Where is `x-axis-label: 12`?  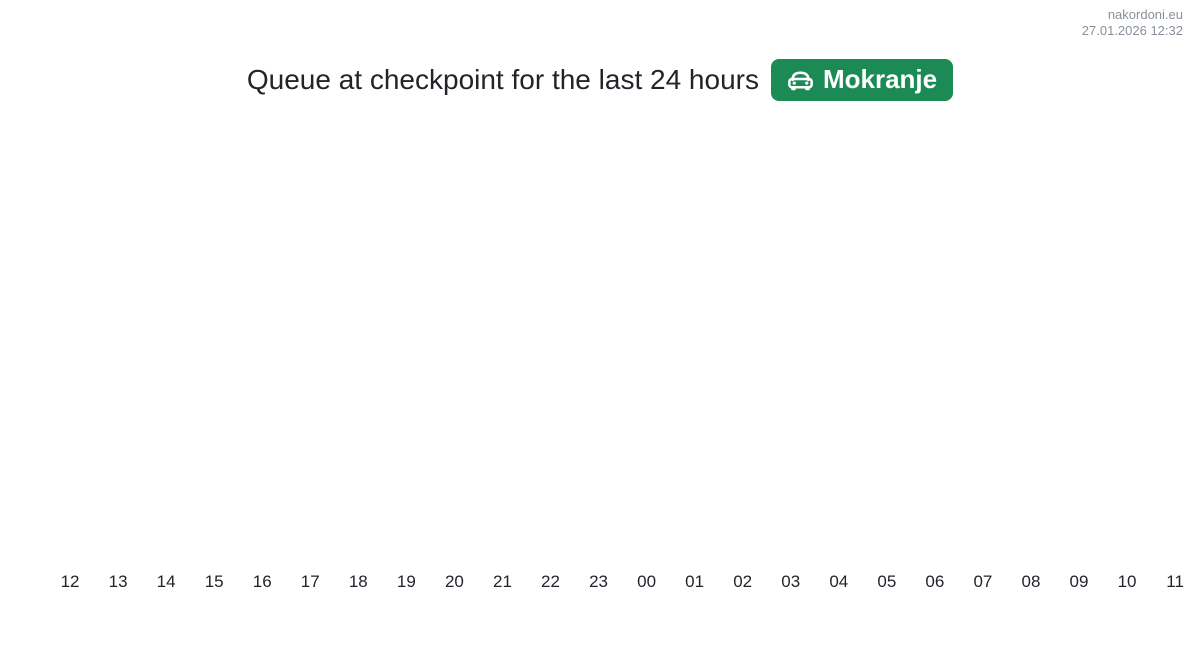 x-axis-label: 12 is located at coordinates (70, 581).